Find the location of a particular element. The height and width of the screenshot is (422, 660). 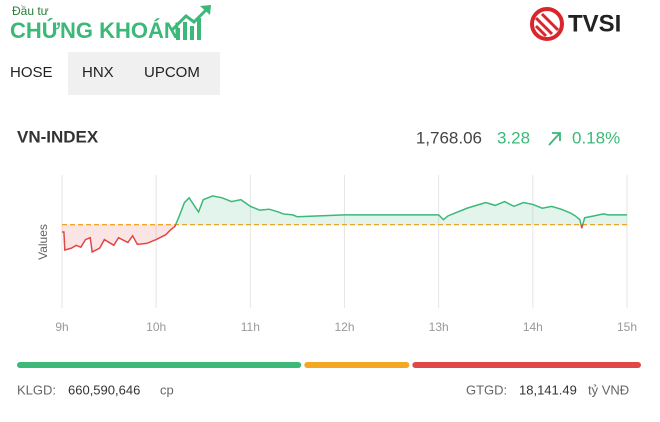

x-tick-label: 9h is located at coordinates (61, 327).